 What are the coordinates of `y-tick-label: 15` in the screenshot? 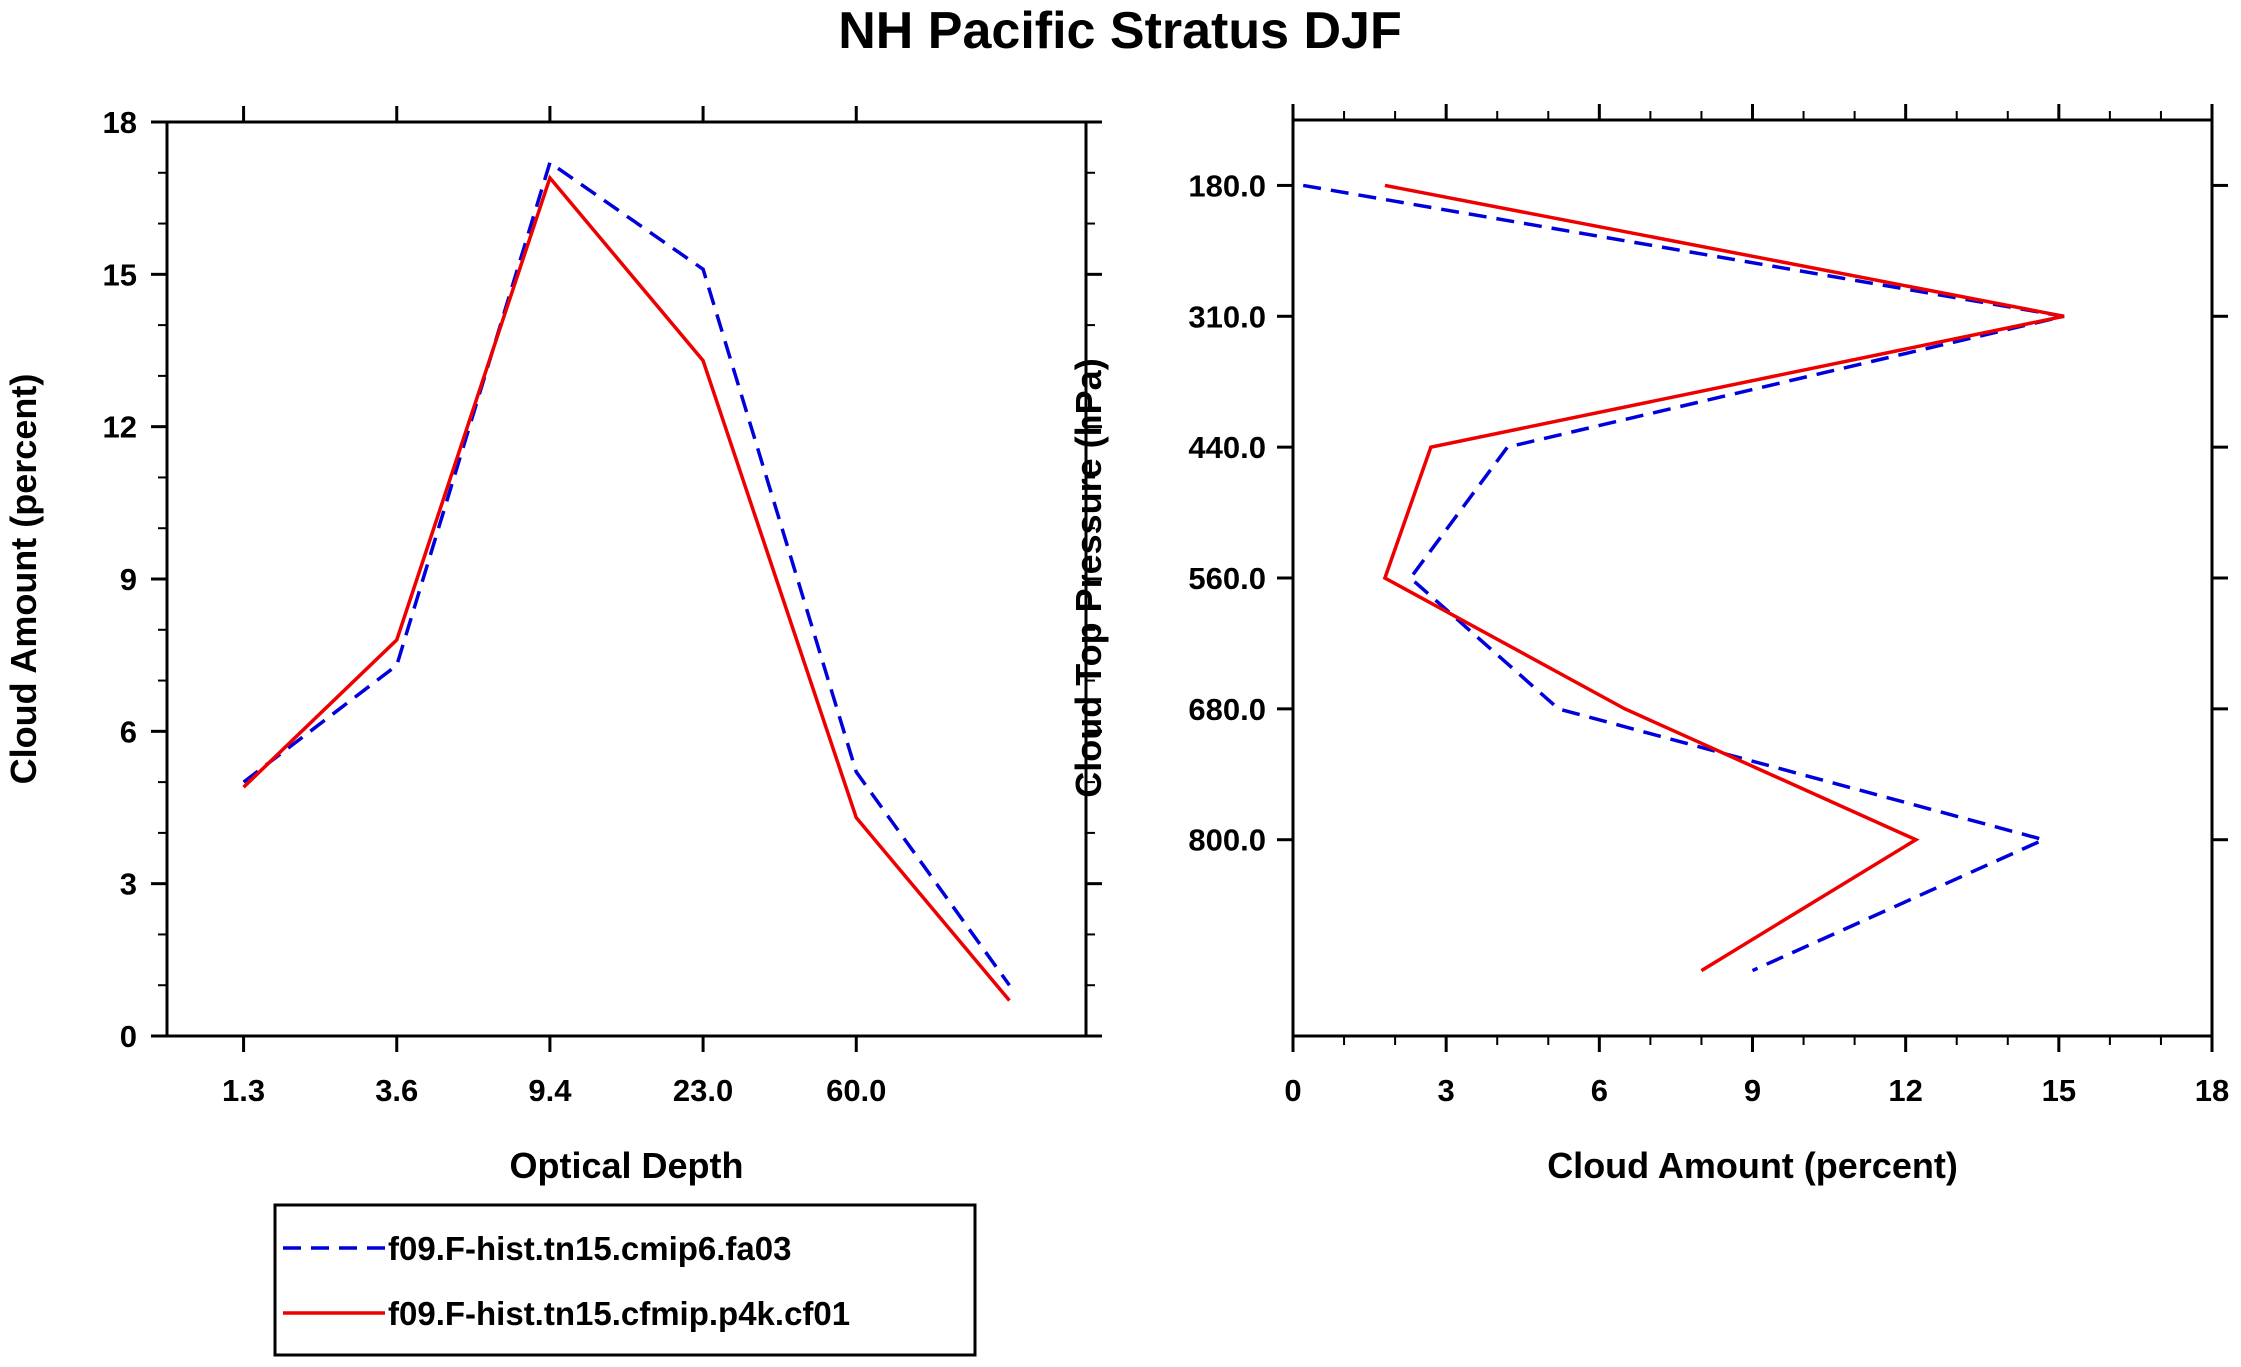 It's located at (120, 274).